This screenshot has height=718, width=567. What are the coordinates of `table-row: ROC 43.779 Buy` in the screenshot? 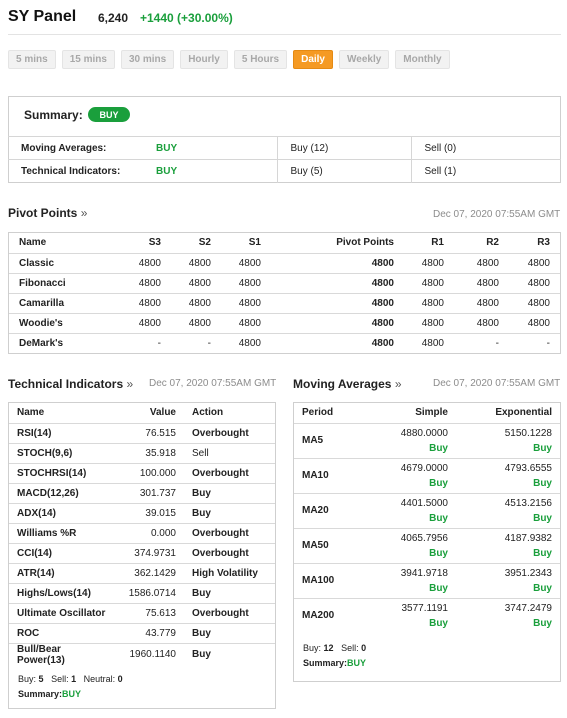 It's located at (142, 632).